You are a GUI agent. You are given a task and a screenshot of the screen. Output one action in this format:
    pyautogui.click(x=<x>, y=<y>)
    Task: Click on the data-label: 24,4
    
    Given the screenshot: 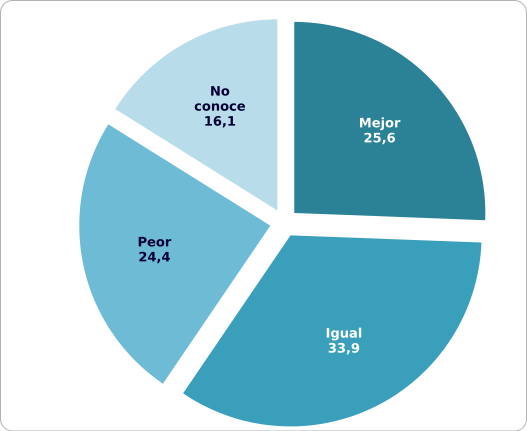 What is the action you would take?
    pyautogui.click(x=154, y=258)
    